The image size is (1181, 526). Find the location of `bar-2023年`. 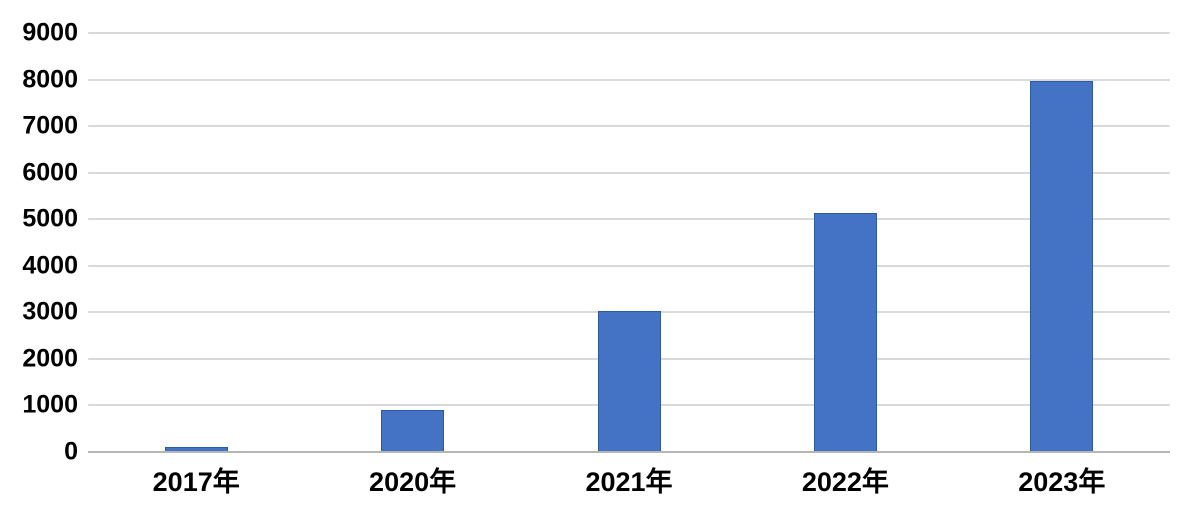

bar-2023年 is located at coordinates (1062, 266).